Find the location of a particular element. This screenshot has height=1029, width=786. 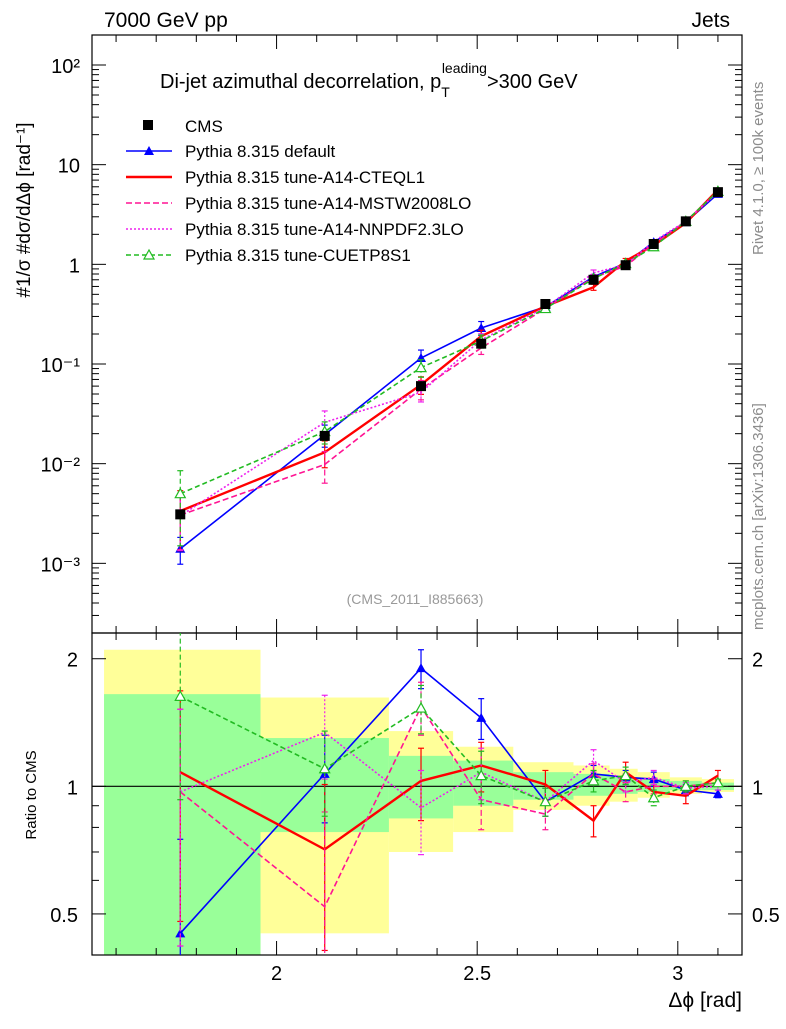

ratio-tick-label-right: 1 is located at coordinates (757, 788).